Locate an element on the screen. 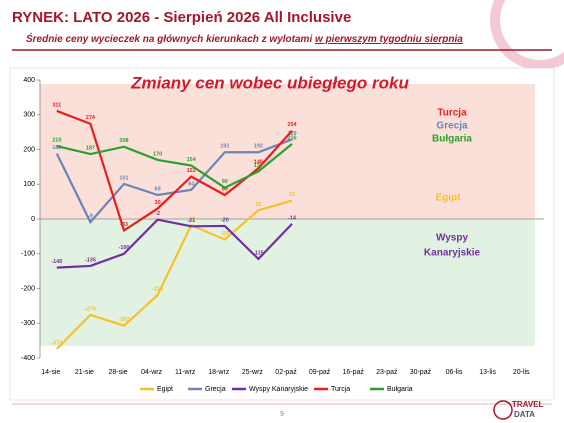  y-tick-label: 0 is located at coordinates (33, 219).